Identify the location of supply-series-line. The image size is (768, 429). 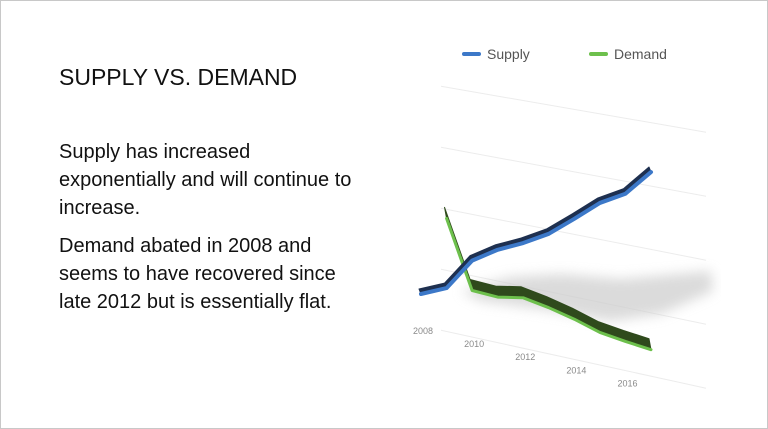
(536, 233).